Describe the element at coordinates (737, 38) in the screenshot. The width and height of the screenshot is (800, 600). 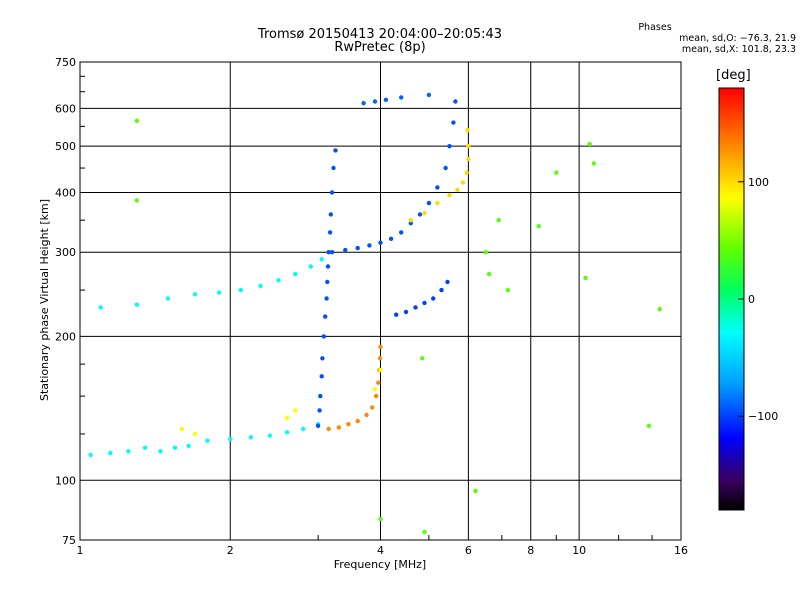
I see `phases-o-mode: mean, sd,O: −76.3, 21.9` at that location.